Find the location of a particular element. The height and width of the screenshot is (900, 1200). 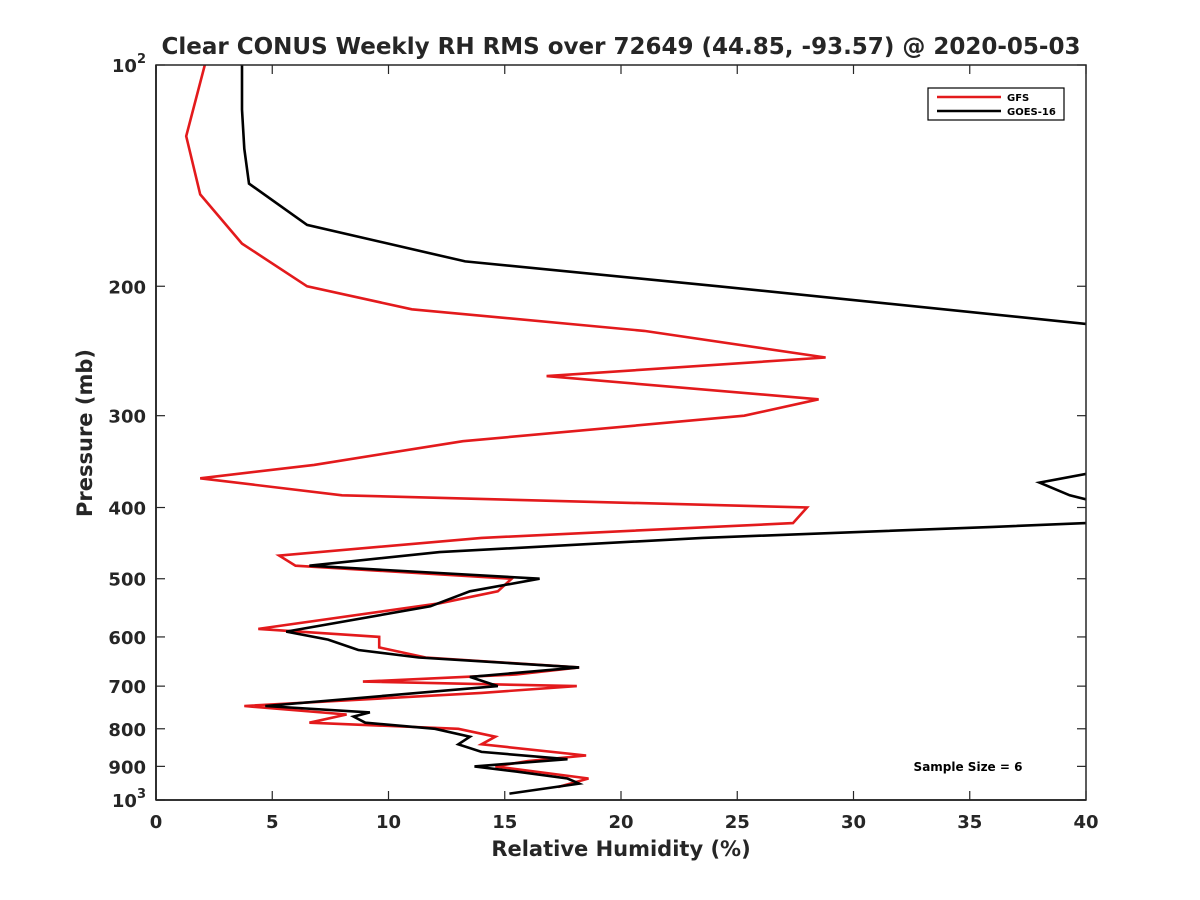

y-tick-label: 800 is located at coordinates (127, 730).